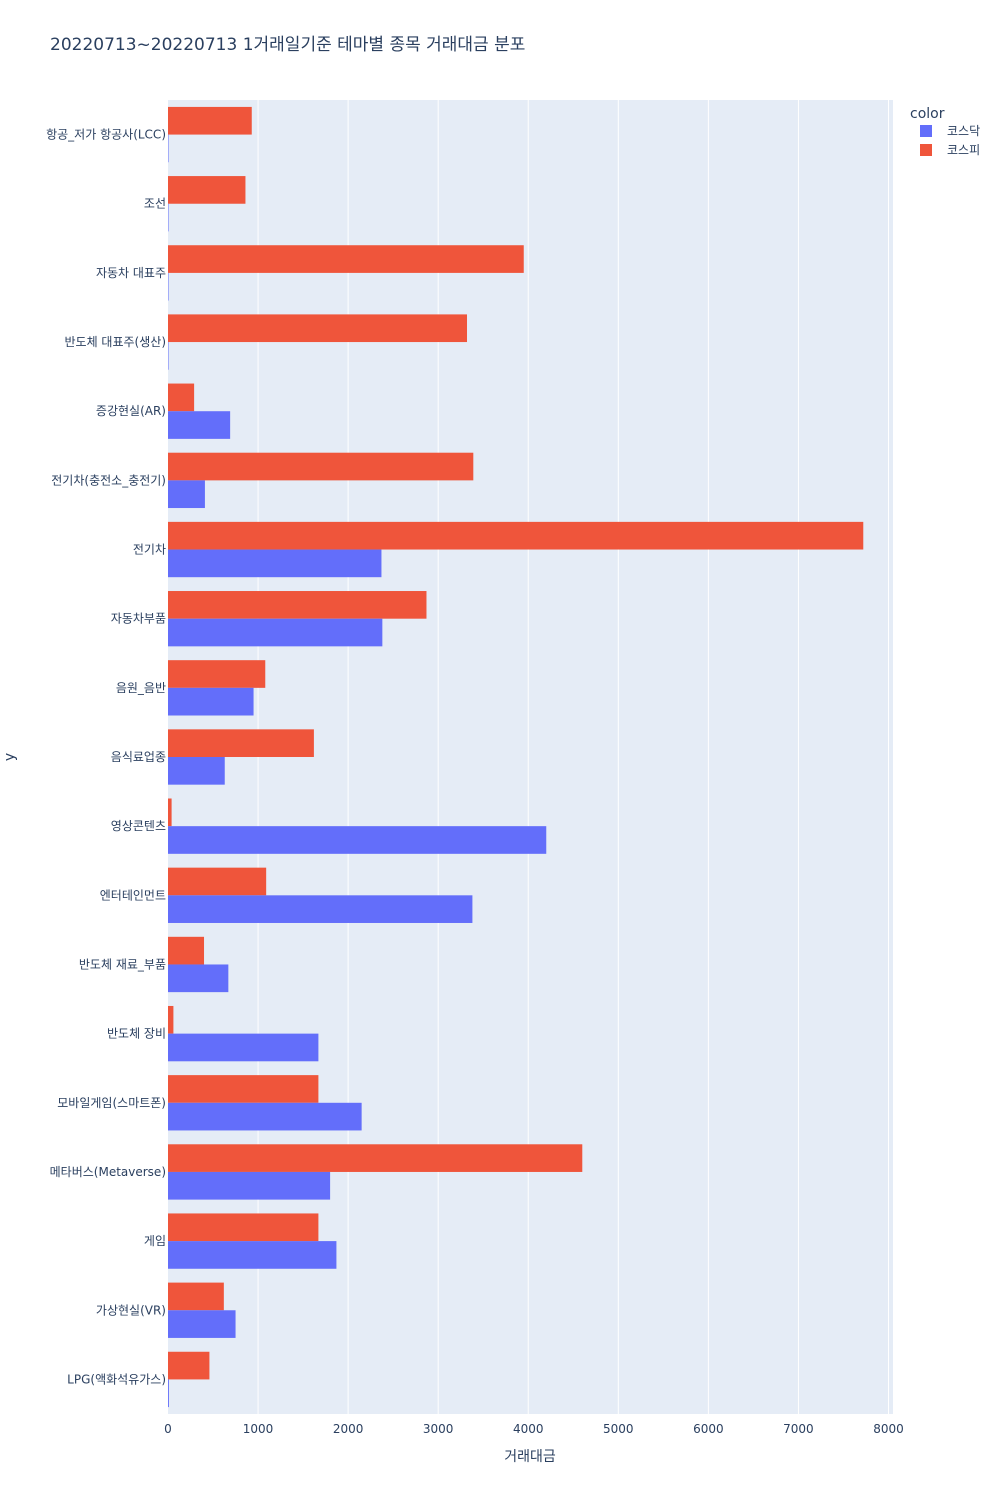  I want to click on x-tick-label: 3000, so click(438, 1429).